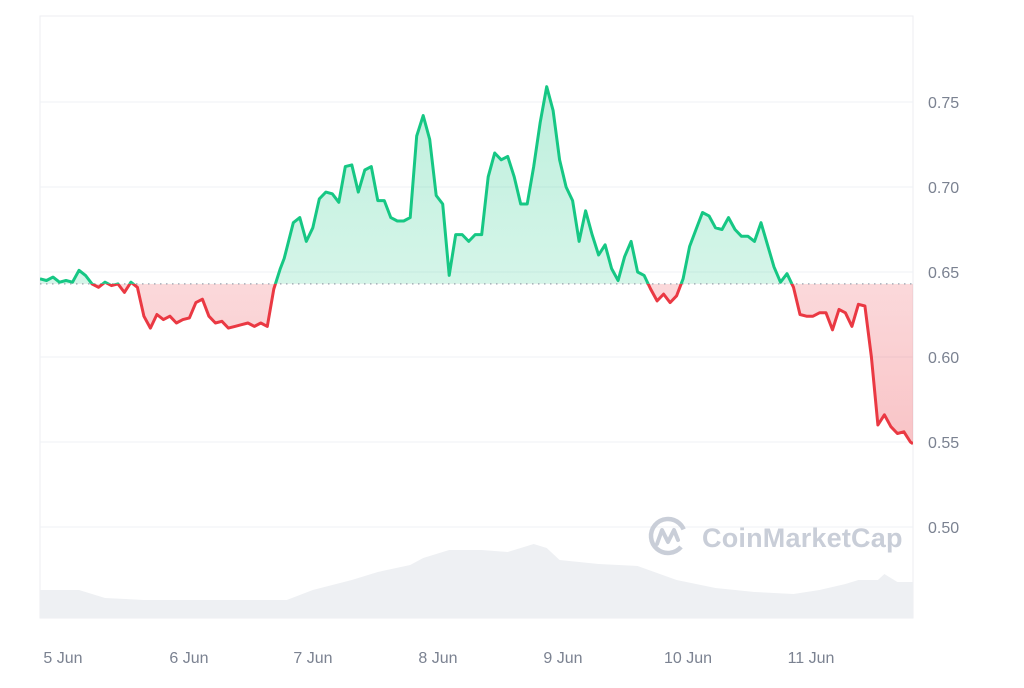 This screenshot has height=688, width=1024. I want to click on y-tick-label: 0.65, so click(943, 273).